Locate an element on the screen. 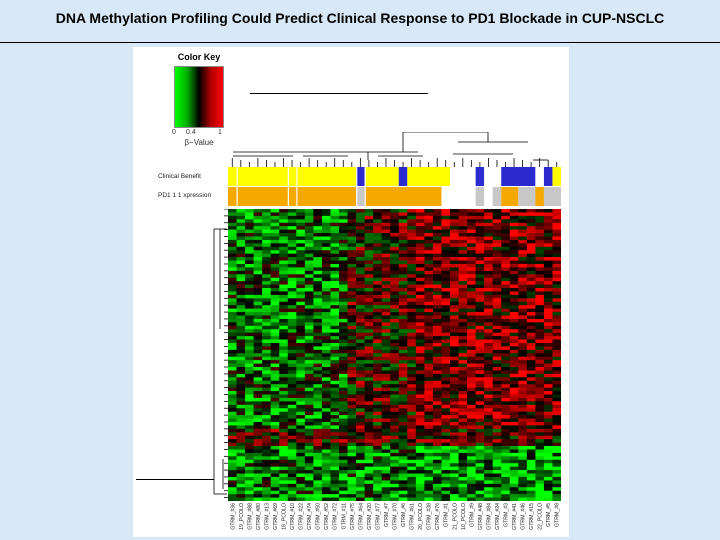 This screenshot has width=720, height=540. annotation-gap is located at coordinates (288, 186).